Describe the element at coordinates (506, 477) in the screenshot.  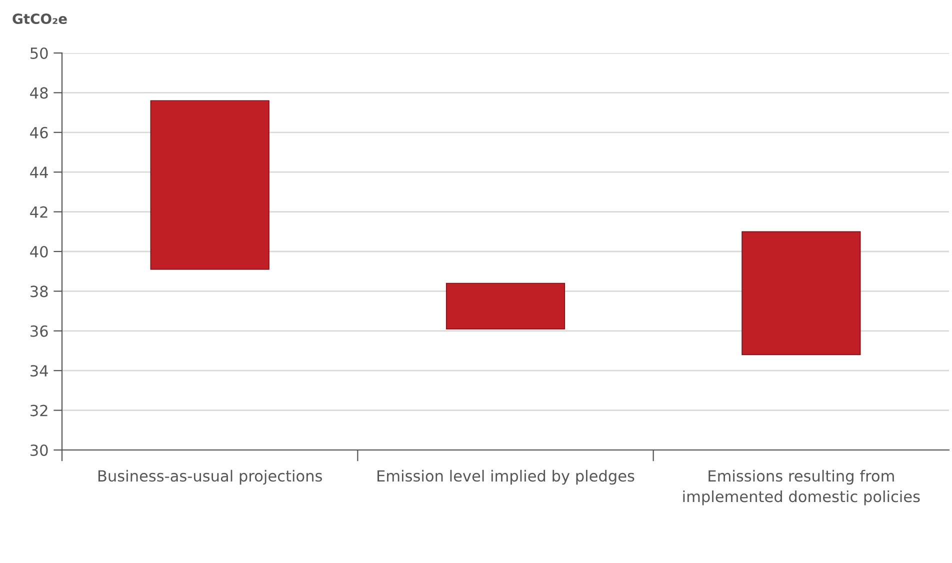
I see `x-tick-label: Emission level implied by pledges` at that location.